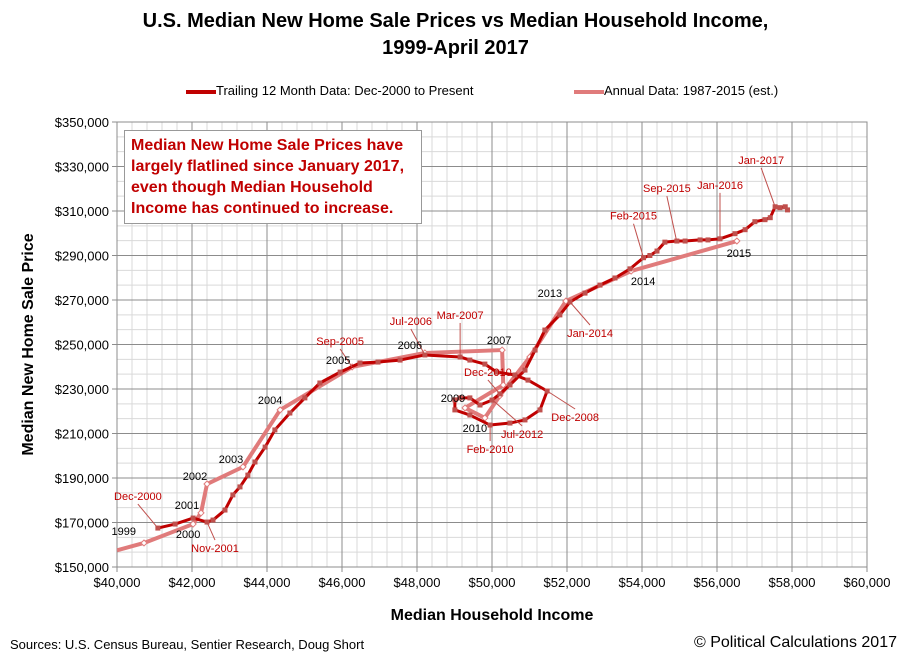 The image size is (911, 661). Describe the element at coordinates (82, 300) in the screenshot. I see `y-tick-label: $270,000` at that location.